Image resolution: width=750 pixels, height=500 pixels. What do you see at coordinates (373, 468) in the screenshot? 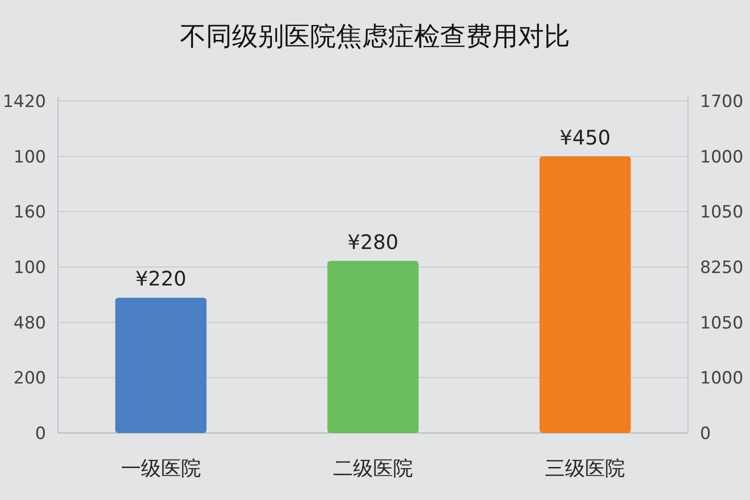
I see `x-tick-label: 二级医院` at bounding box center [373, 468].